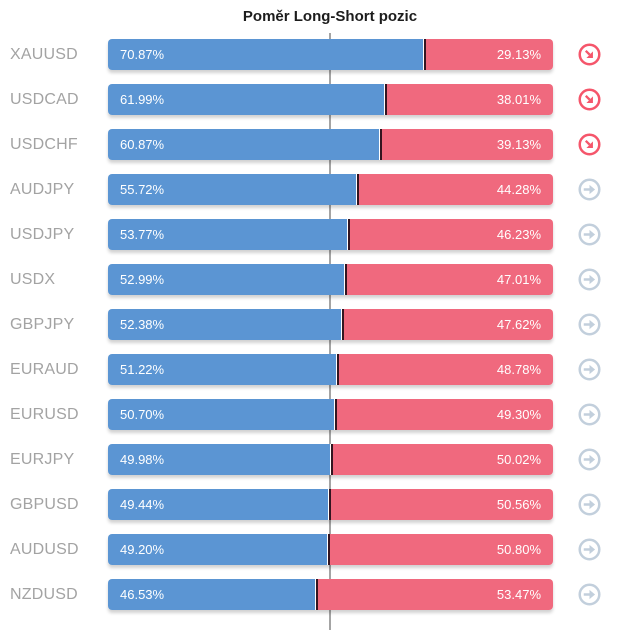  What do you see at coordinates (518, 189) in the screenshot?
I see `short-percent-value: 44.28%` at bounding box center [518, 189].